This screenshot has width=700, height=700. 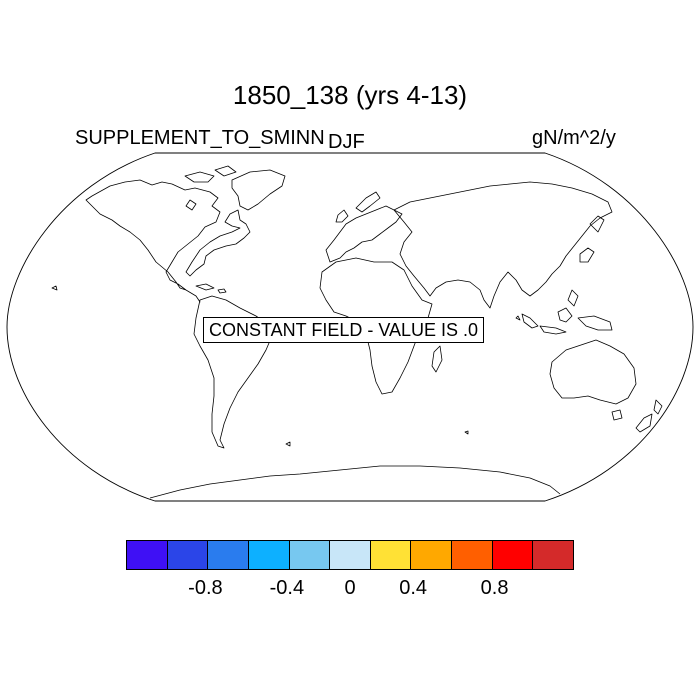 I want to click on colorbar, so click(x=350, y=555).